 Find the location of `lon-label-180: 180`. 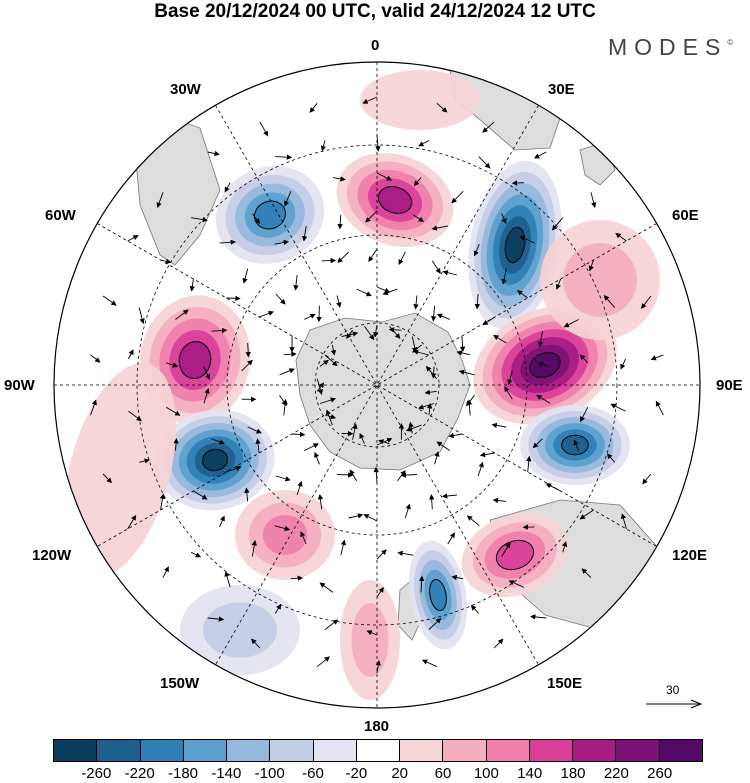

lon-label-180: 180 is located at coordinates (377, 726).